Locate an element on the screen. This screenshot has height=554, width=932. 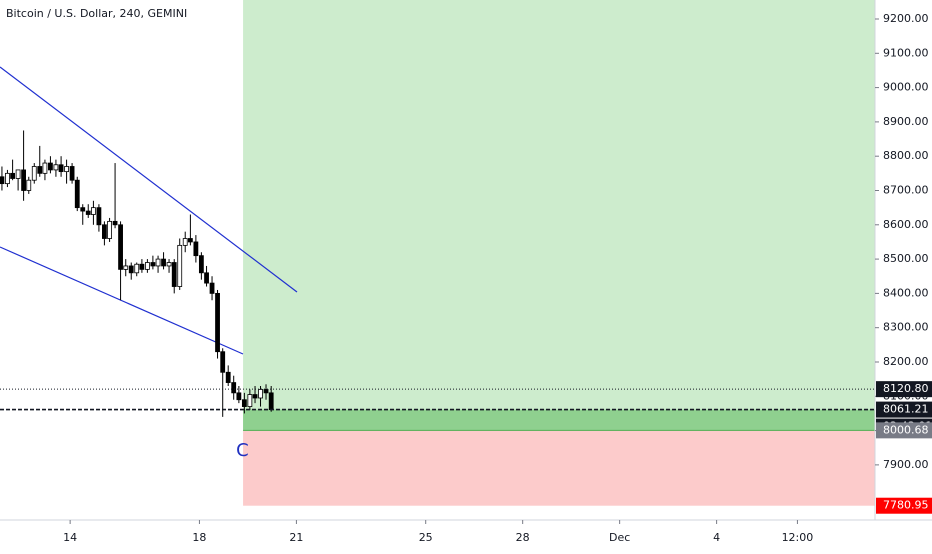
y-tick-label: 8500.00 is located at coordinates (906, 258).